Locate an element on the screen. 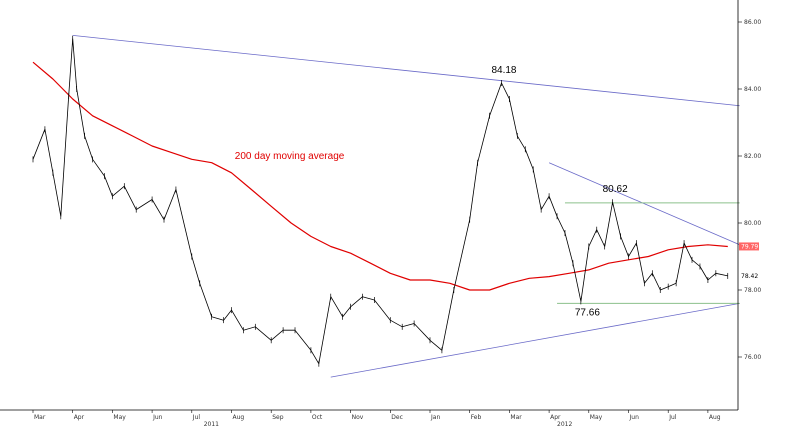  x-tick-label: Dec is located at coordinates (397, 417).